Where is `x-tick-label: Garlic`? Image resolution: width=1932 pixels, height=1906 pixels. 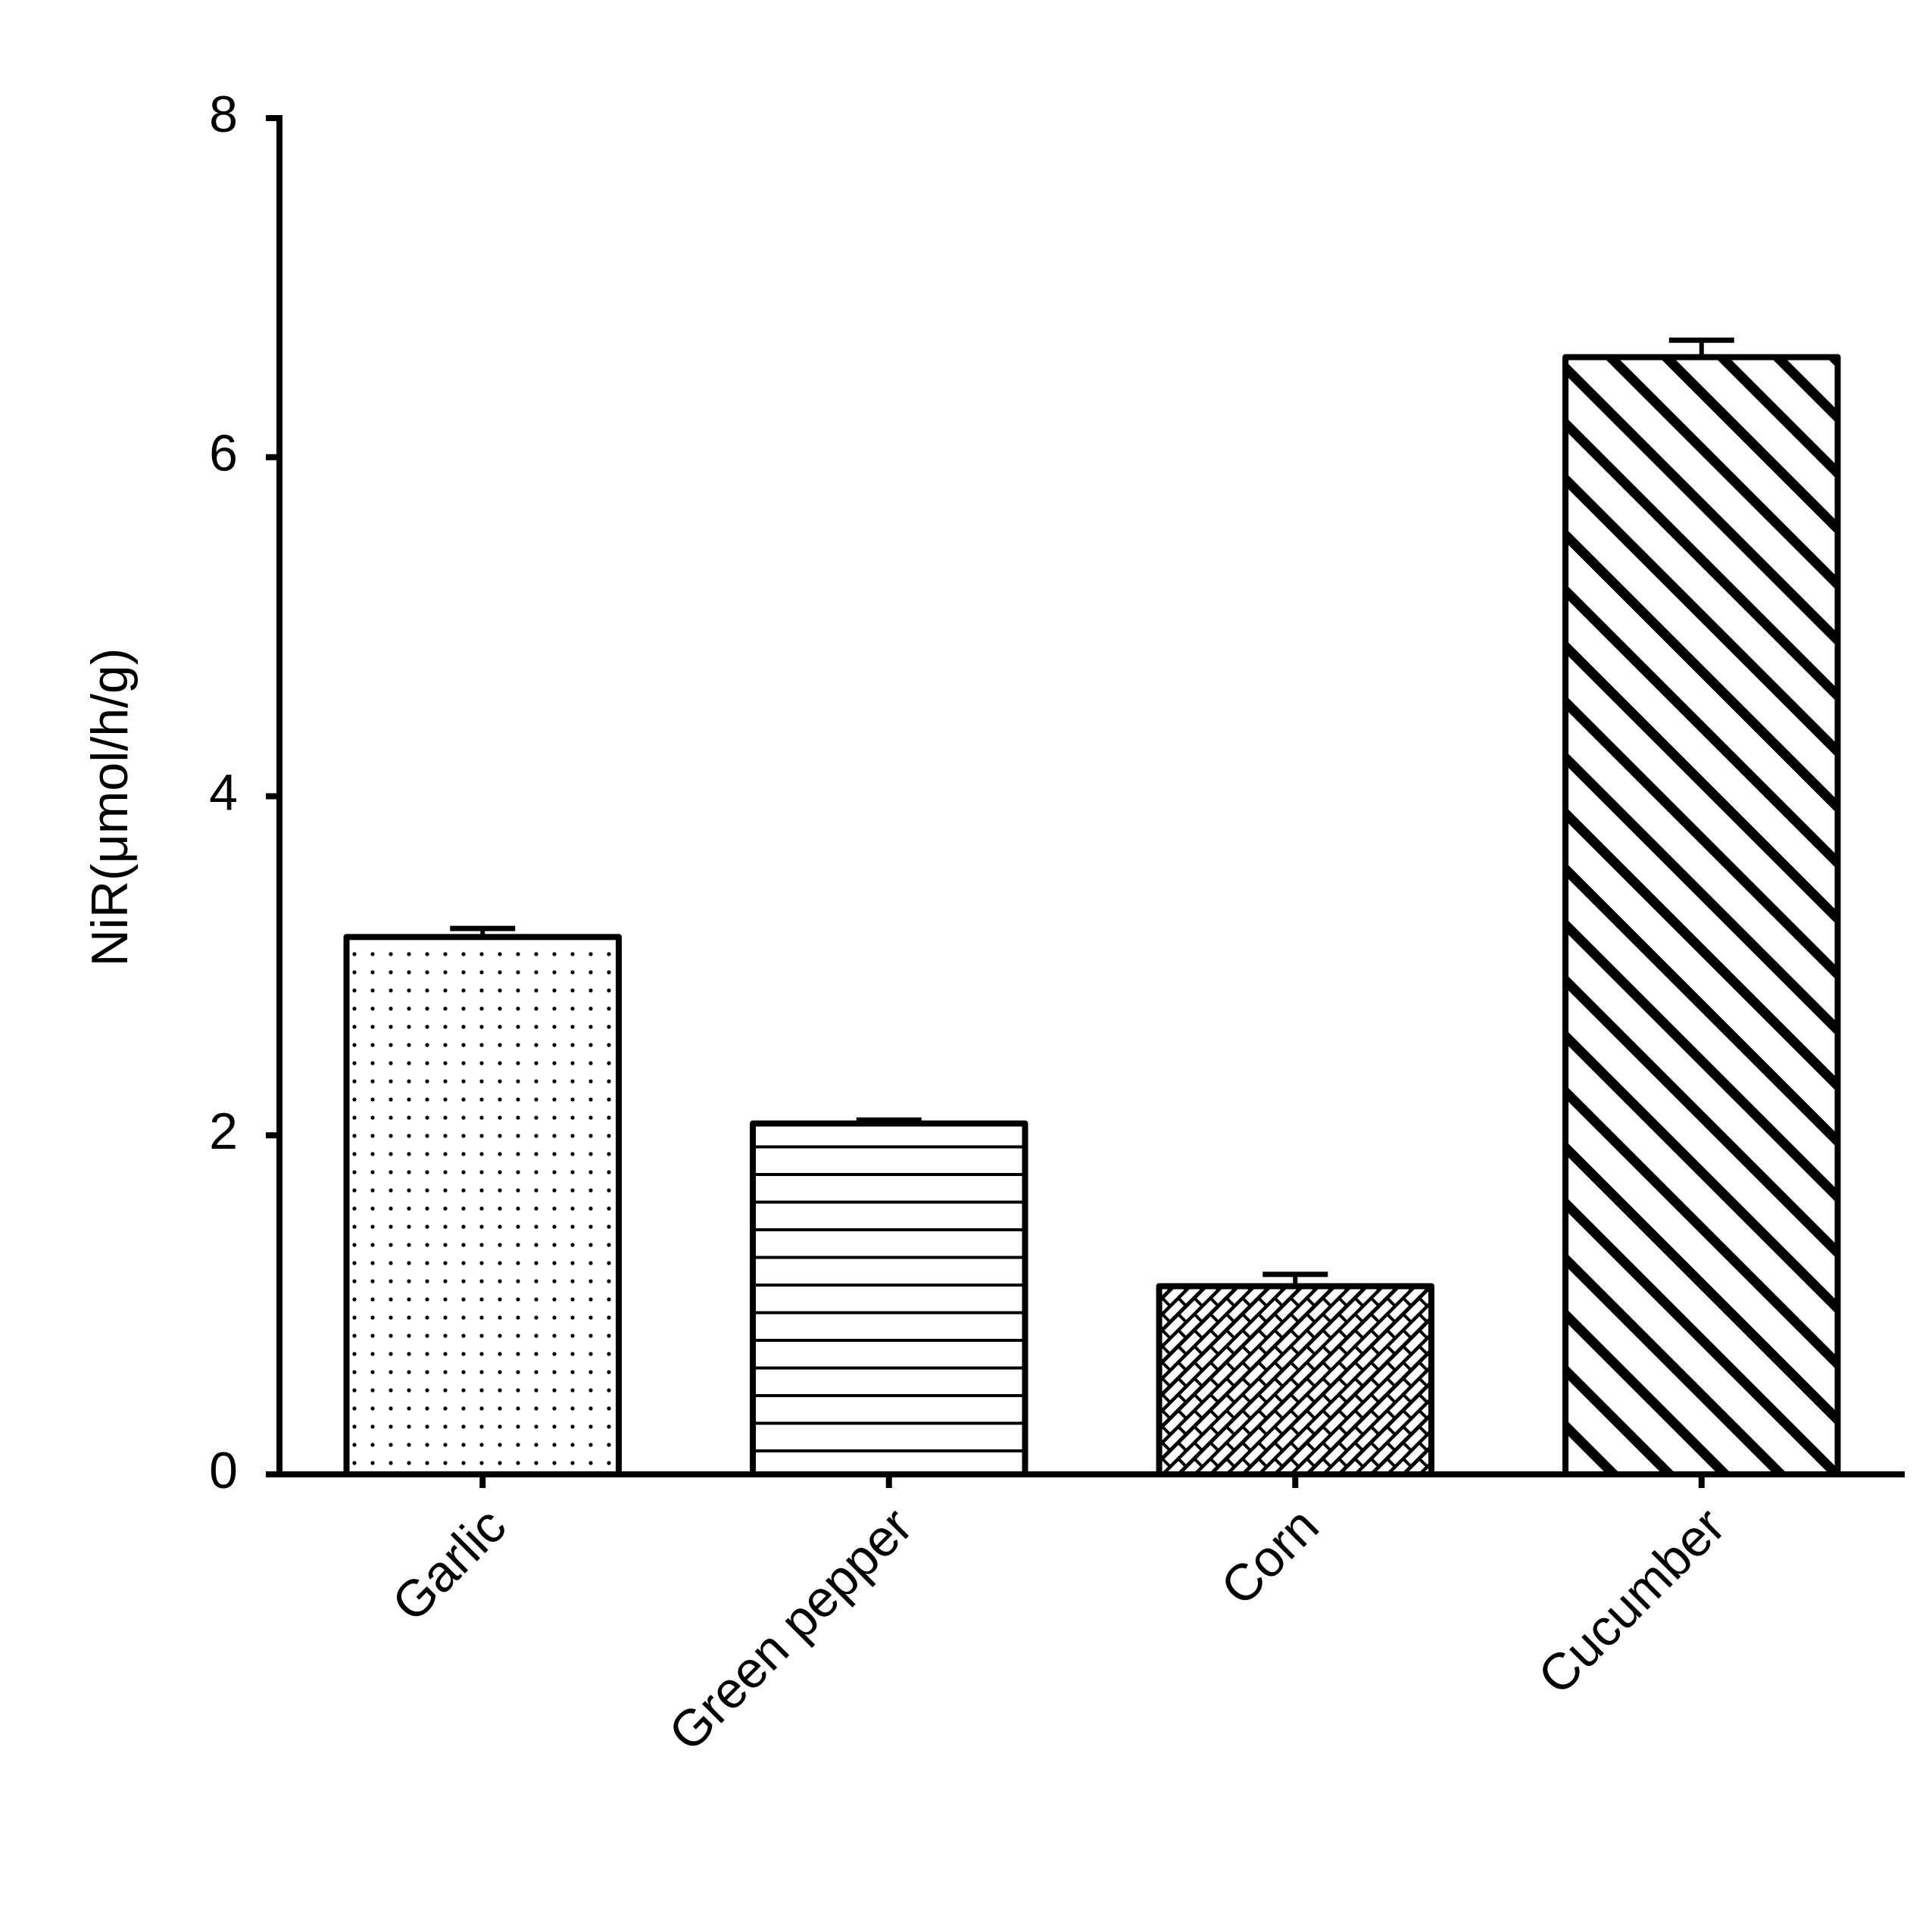 x-tick-label: Garlic is located at coordinates (449, 1565).